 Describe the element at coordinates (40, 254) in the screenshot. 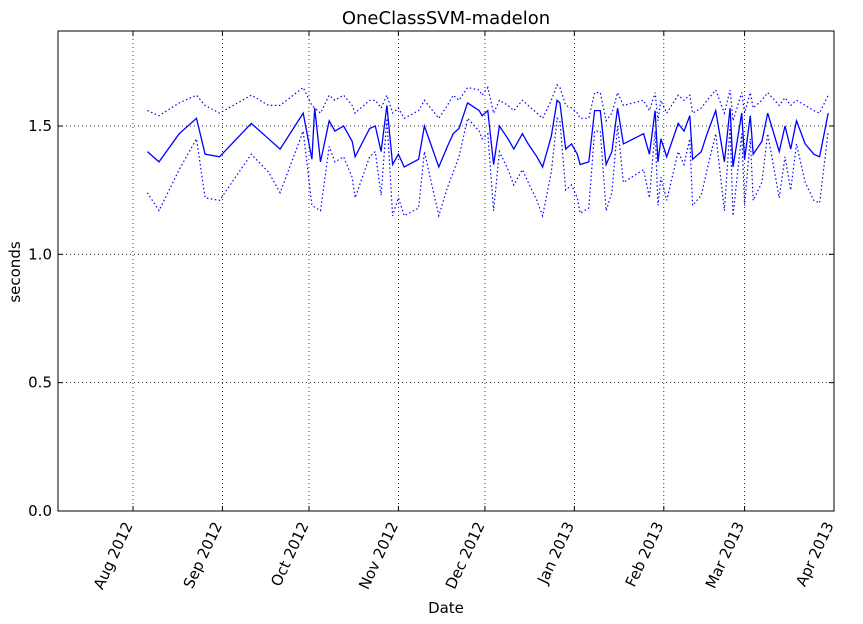

I see `y-tick-label: 1.0` at that location.